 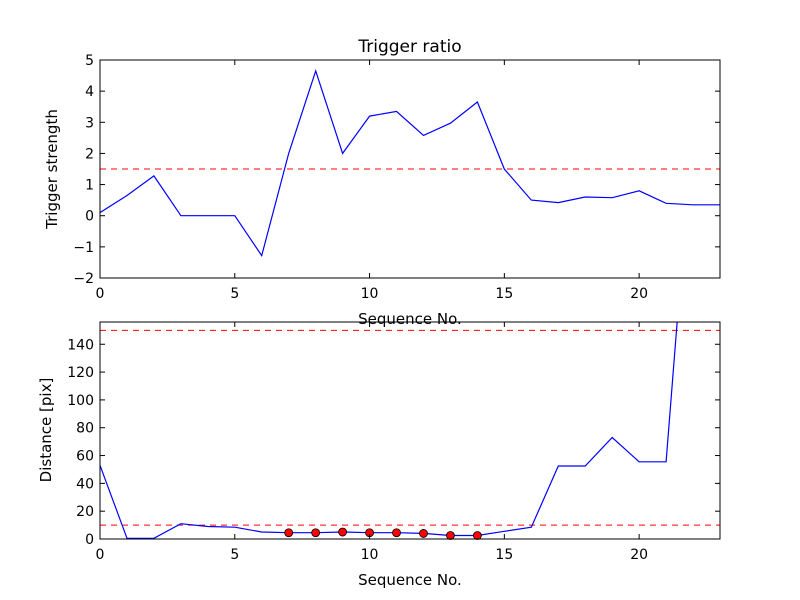 What do you see at coordinates (234, 294) in the screenshot?
I see `top-x-tick-label: 5` at bounding box center [234, 294].